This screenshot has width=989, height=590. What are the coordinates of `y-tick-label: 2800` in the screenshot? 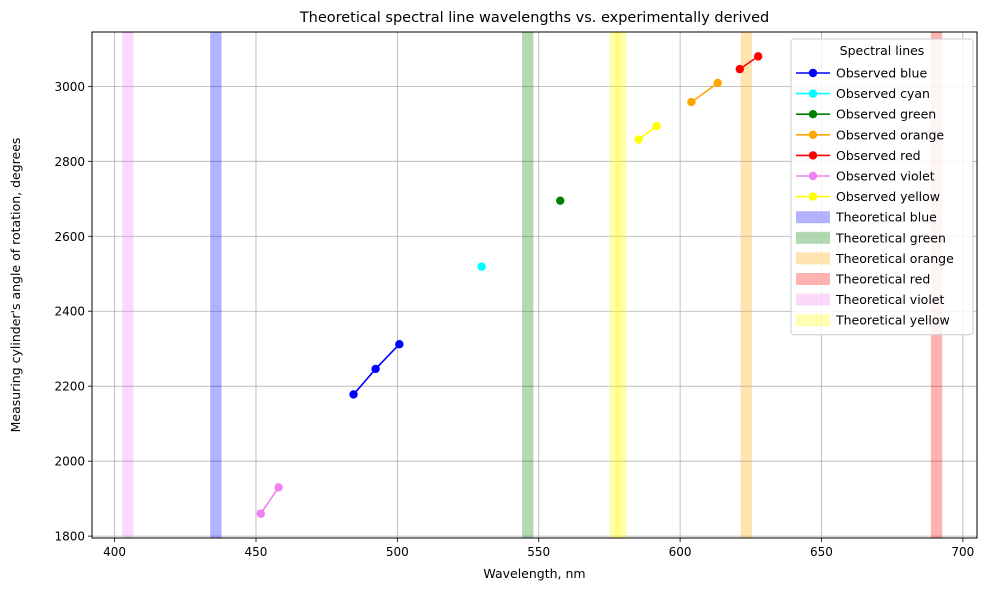 It's located at (69, 162).